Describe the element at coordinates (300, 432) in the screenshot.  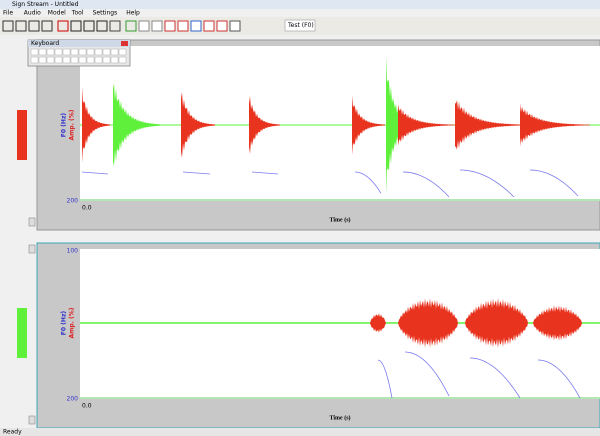
I see `status-bar` at that location.